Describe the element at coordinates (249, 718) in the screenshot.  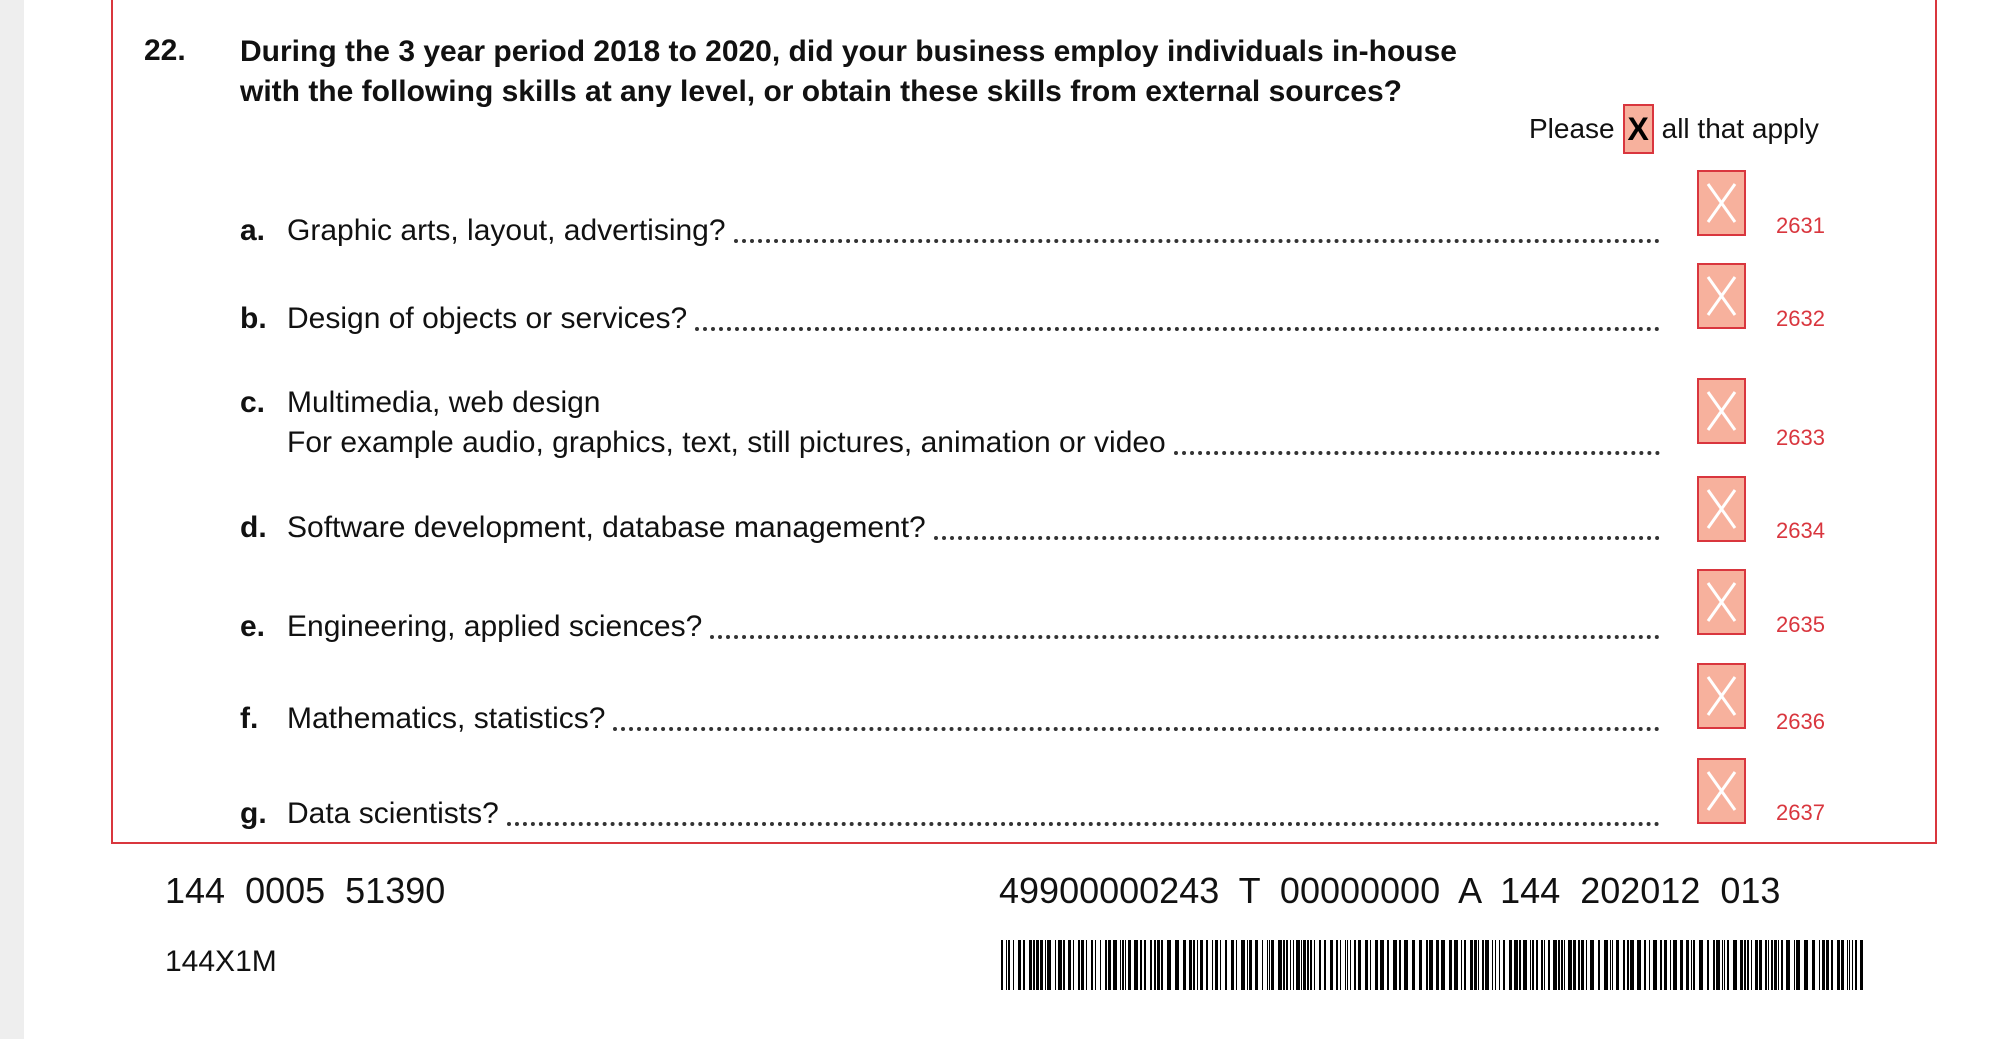
I see `item-letter: f.` at that location.